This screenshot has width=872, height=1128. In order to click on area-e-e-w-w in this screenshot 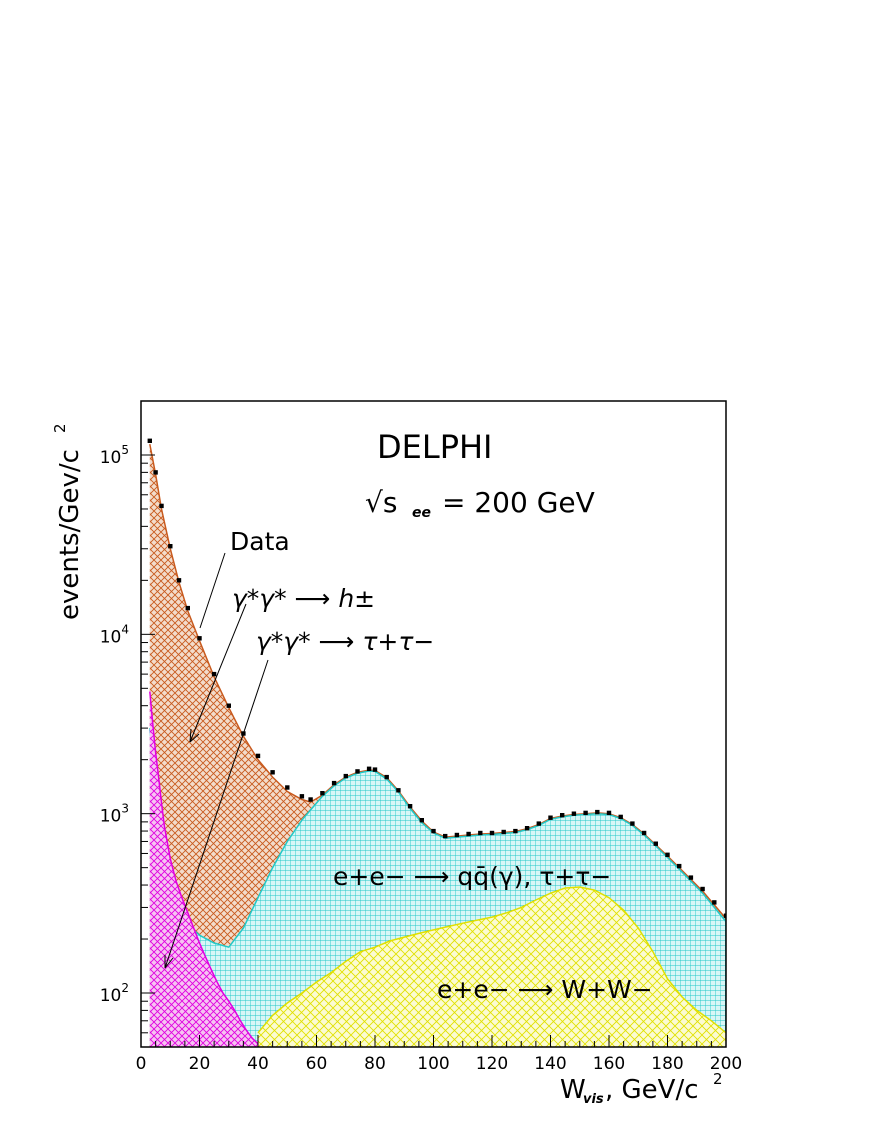, I will do `click(492, 967)`.